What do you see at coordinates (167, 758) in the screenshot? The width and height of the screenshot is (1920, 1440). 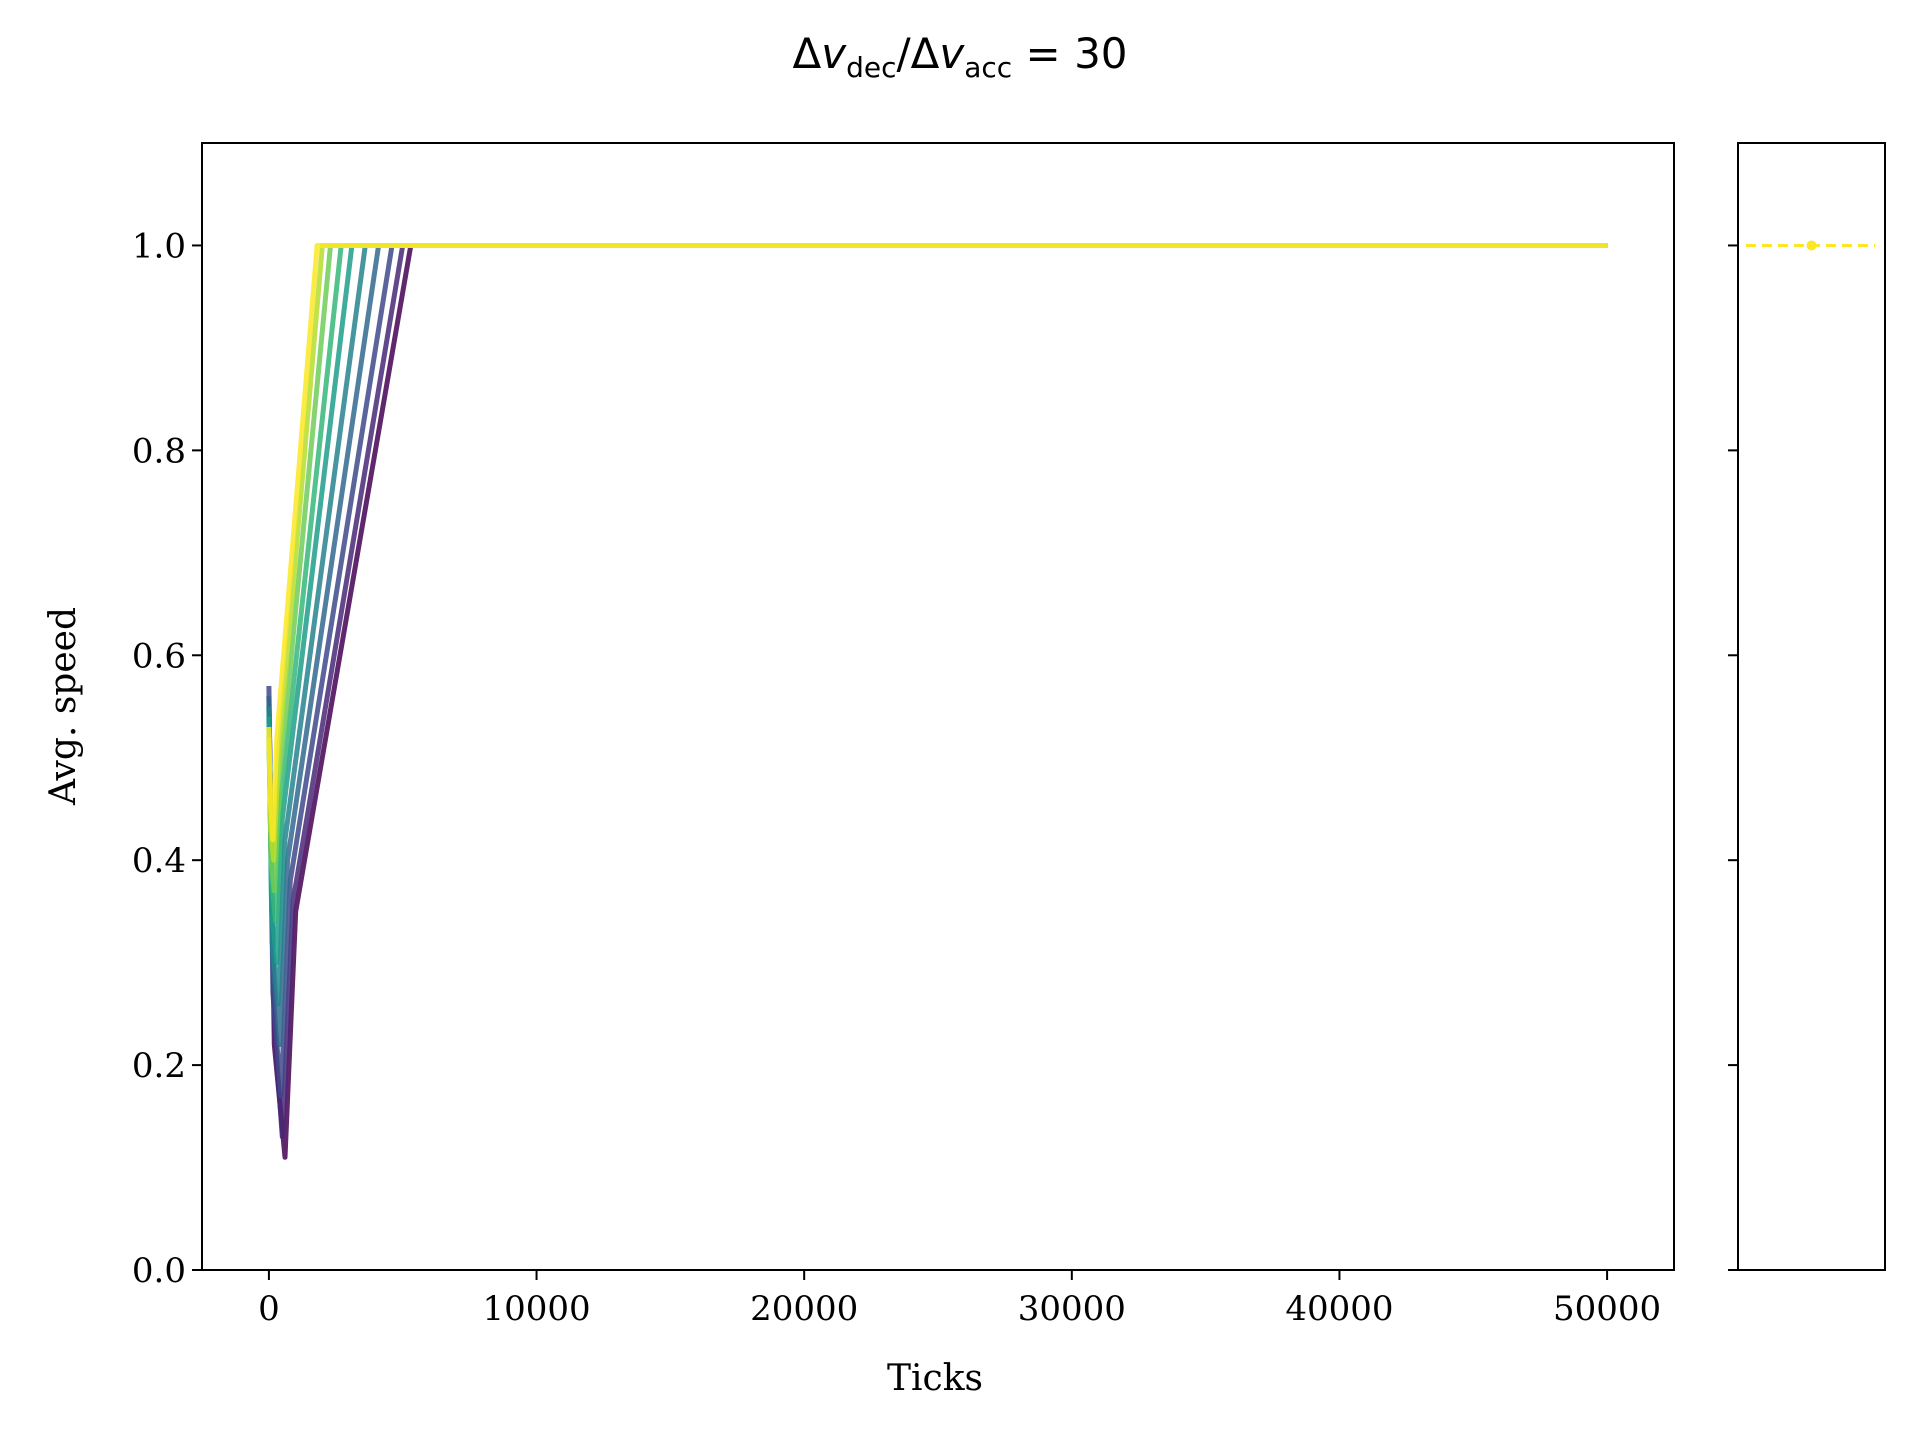 I see `y-axis: 0.0 0.2 0.4 0.6 0.8 1.0` at bounding box center [167, 758].